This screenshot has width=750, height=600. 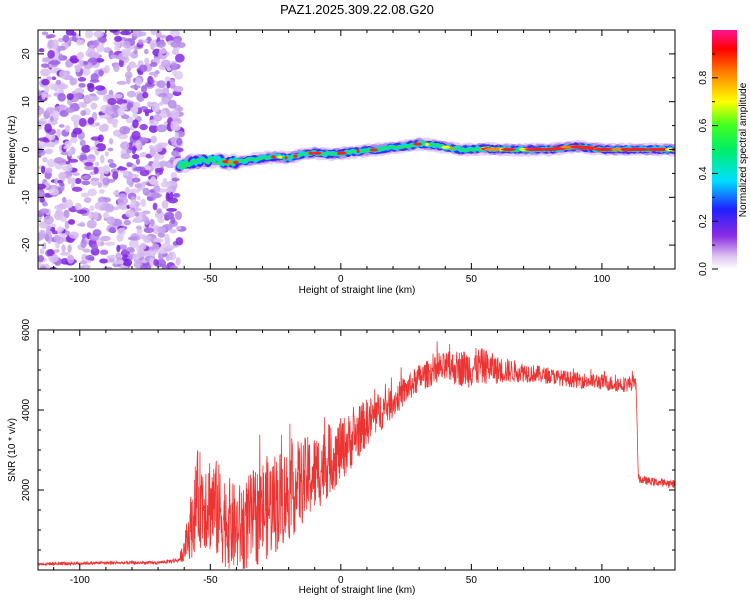 I want to click on colorbar-tick-label: 0.2, so click(x=703, y=221).